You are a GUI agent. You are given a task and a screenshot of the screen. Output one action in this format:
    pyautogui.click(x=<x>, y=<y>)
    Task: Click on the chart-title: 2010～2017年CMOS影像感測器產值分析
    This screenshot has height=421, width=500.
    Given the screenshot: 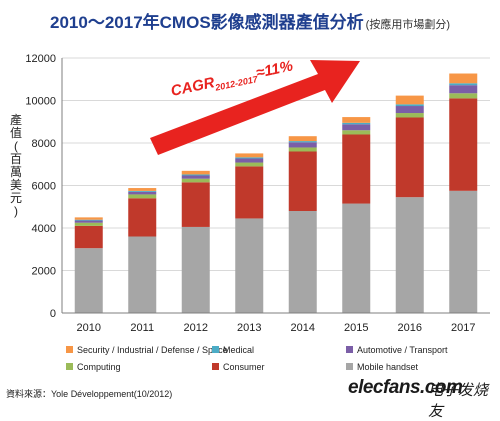 What is the action you would take?
    pyautogui.click(x=207, y=22)
    